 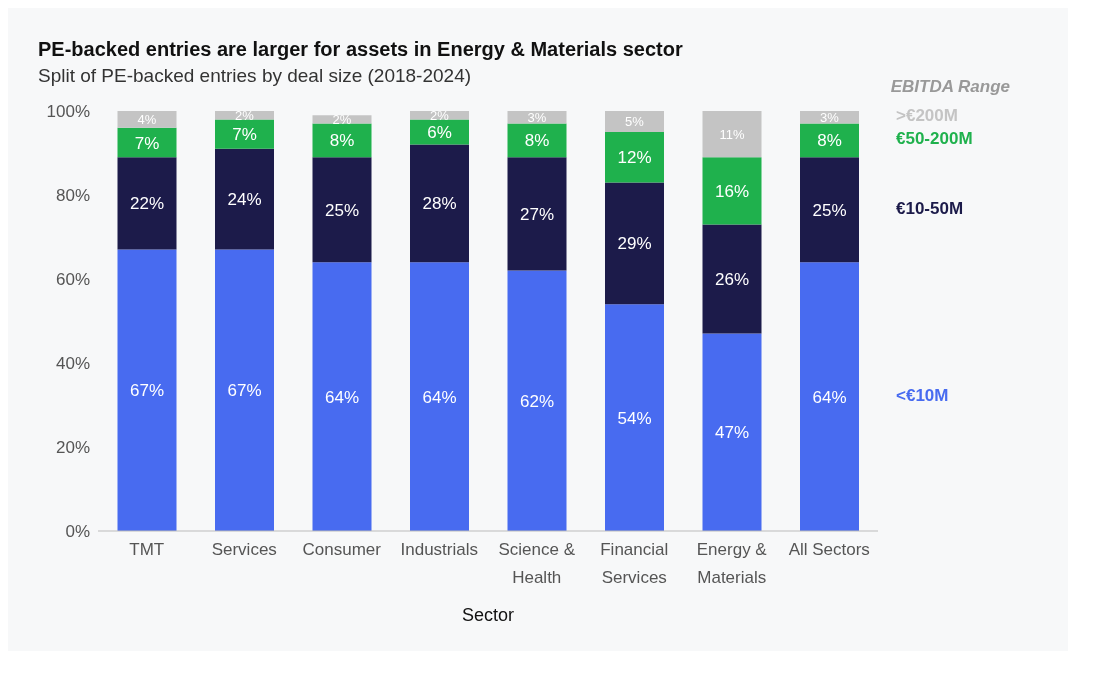 What do you see at coordinates (930, 208) in the screenshot?
I see `text: €10-50M` at bounding box center [930, 208].